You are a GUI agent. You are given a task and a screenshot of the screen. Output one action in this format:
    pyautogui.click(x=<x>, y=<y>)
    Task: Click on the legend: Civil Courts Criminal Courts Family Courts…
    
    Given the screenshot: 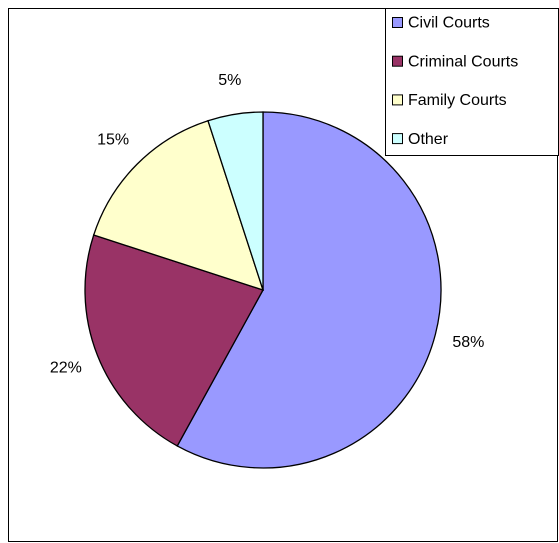 What is the action you would take?
    pyautogui.click(x=455, y=81)
    